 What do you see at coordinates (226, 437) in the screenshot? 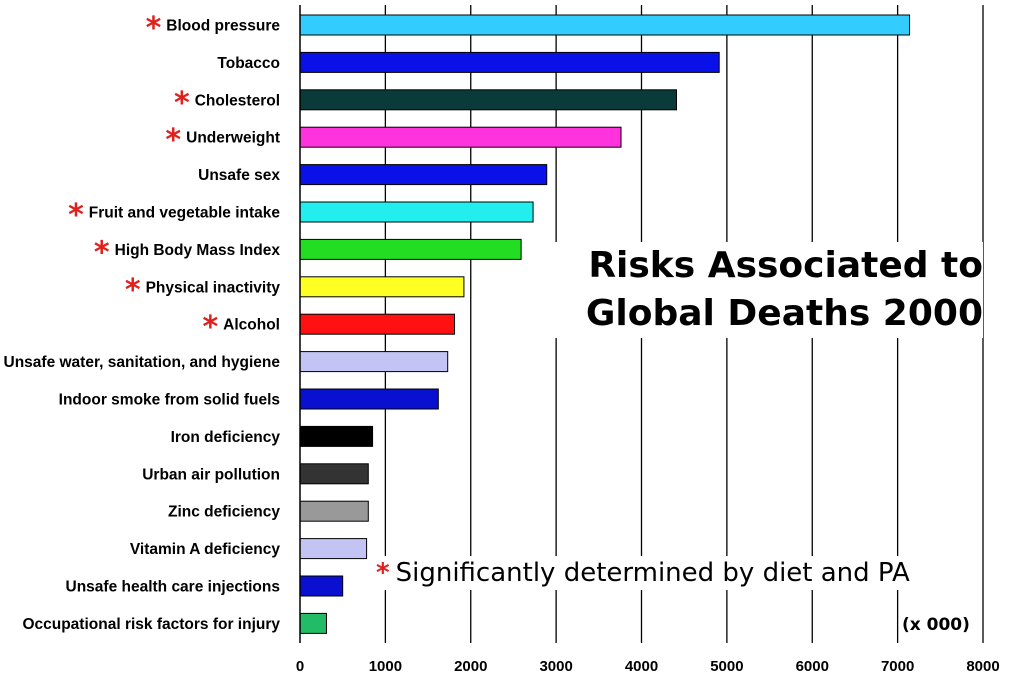
I see `category-label: Iron deficiency` at bounding box center [226, 437].